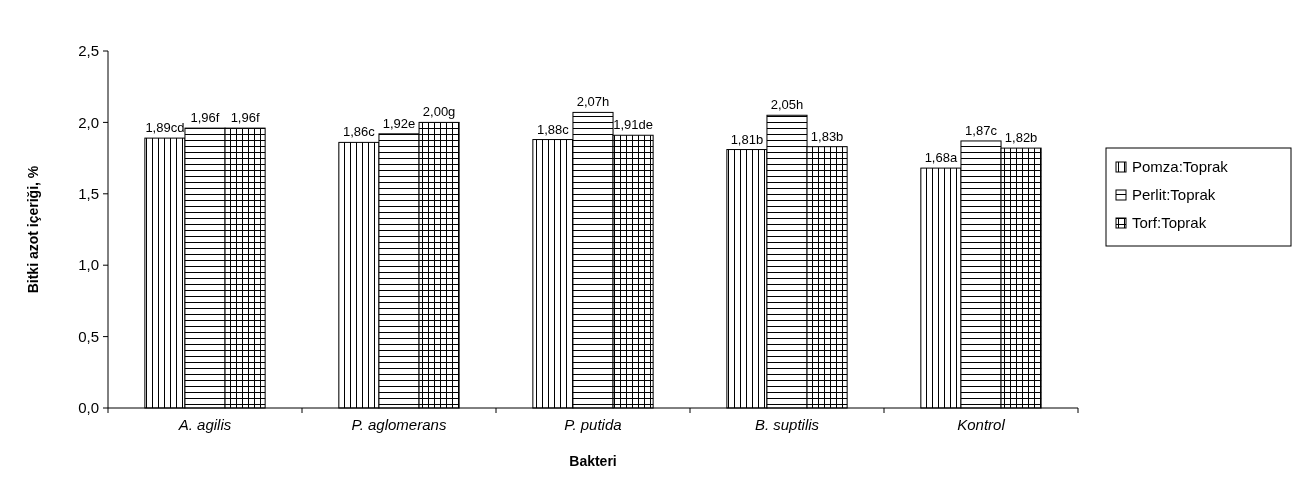 The width and height of the screenshot is (1303, 481). Describe the element at coordinates (165, 128) in the screenshot. I see `data-label: 1,89cd` at that location.